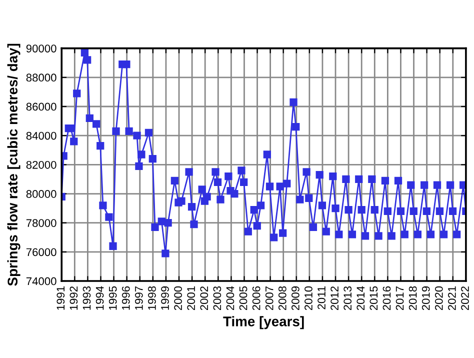 The width and height of the screenshot is (474, 358). I want to click on x-tick-label: 1997, so click(138, 298).